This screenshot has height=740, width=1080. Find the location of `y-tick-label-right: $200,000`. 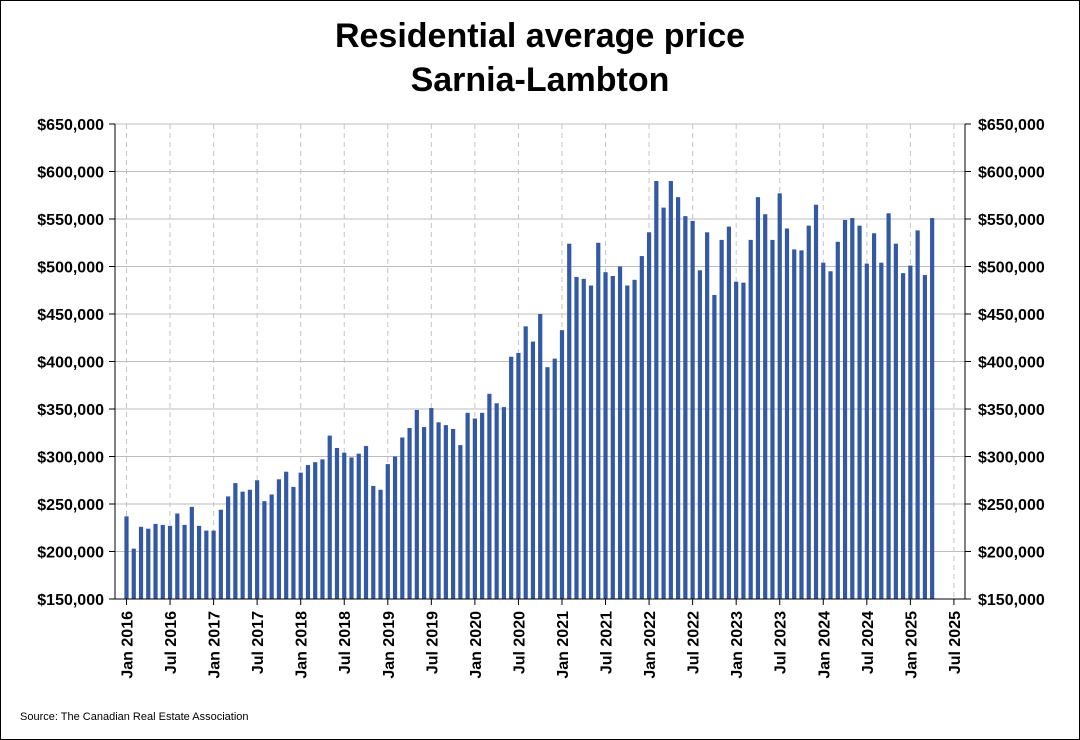

y-tick-label-right: $200,000 is located at coordinates (1011, 553).